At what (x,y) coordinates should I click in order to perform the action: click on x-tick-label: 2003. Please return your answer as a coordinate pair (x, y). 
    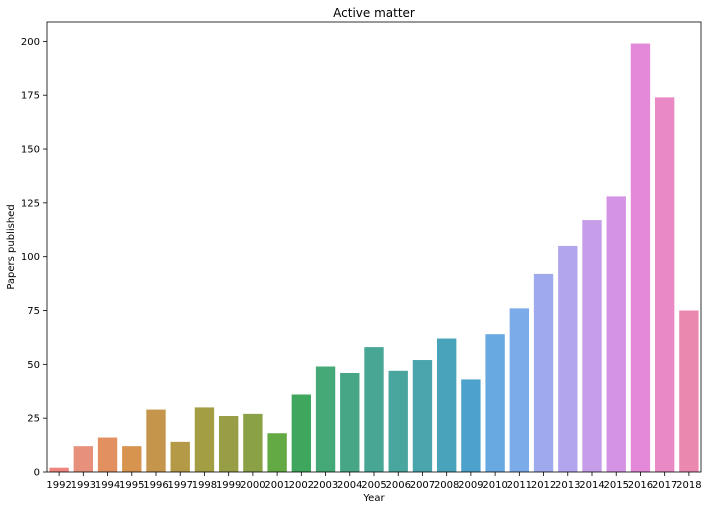
    Looking at the image, I should click on (325, 485).